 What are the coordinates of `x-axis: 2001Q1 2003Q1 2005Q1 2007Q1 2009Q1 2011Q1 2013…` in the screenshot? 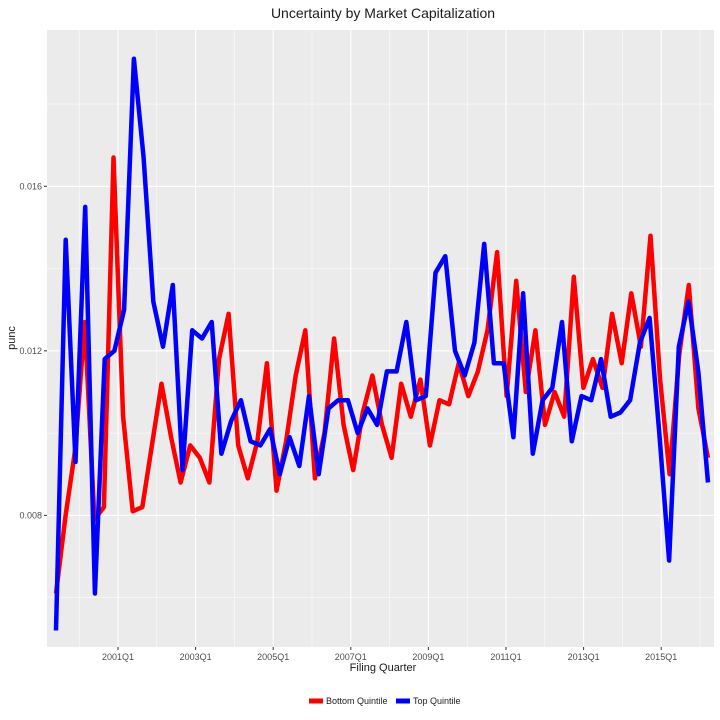 It's located at (389, 654).